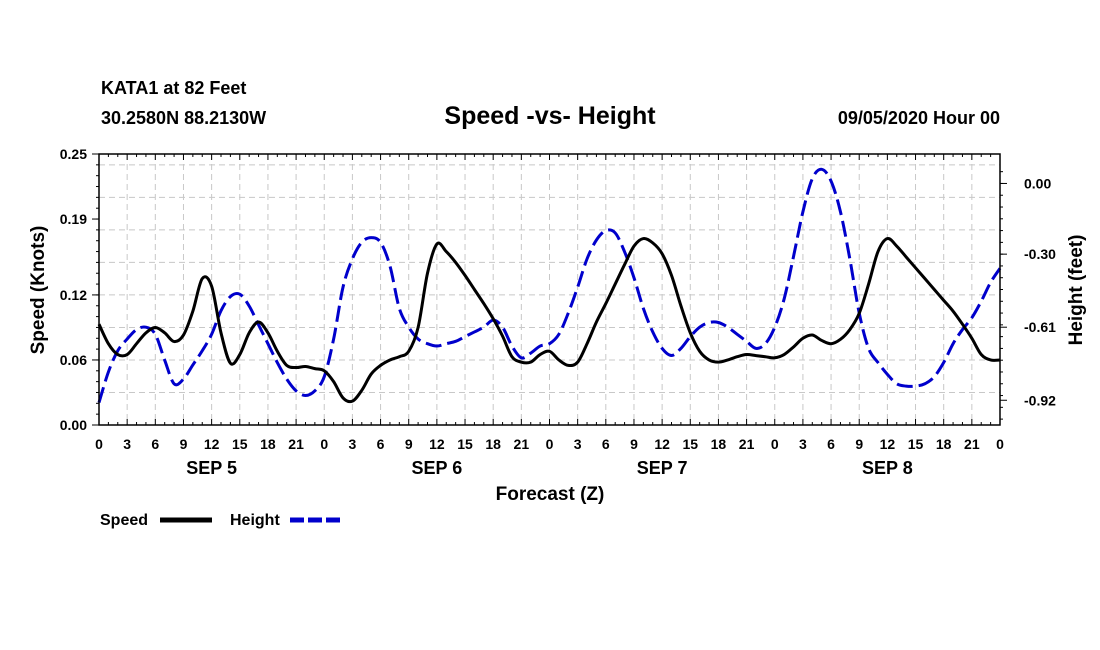 Image resolution: width=1100 pixels, height=650 pixels. What do you see at coordinates (919, 118) in the screenshot?
I see `datetime-label: 09/05/2020 Hour 00` at bounding box center [919, 118].